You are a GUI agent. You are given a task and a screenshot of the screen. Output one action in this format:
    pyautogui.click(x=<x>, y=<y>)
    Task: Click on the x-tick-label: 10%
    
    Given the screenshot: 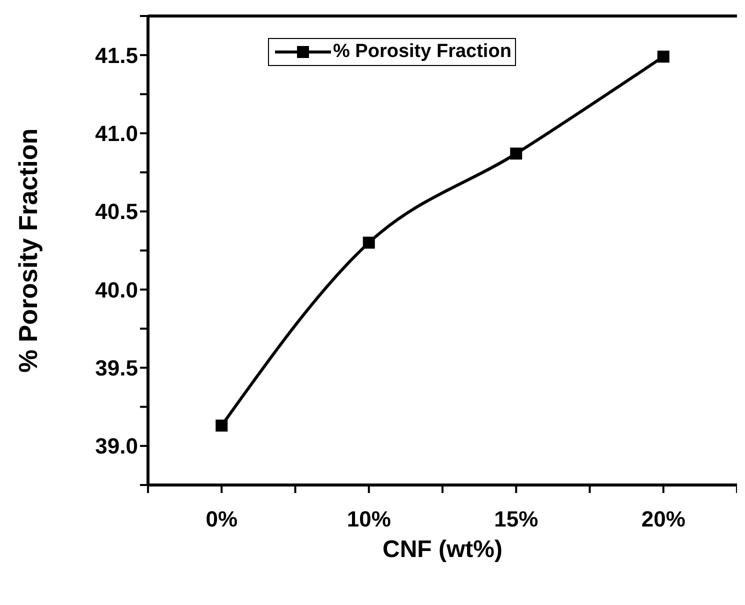 What is the action you would take?
    pyautogui.click(x=368, y=519)
    